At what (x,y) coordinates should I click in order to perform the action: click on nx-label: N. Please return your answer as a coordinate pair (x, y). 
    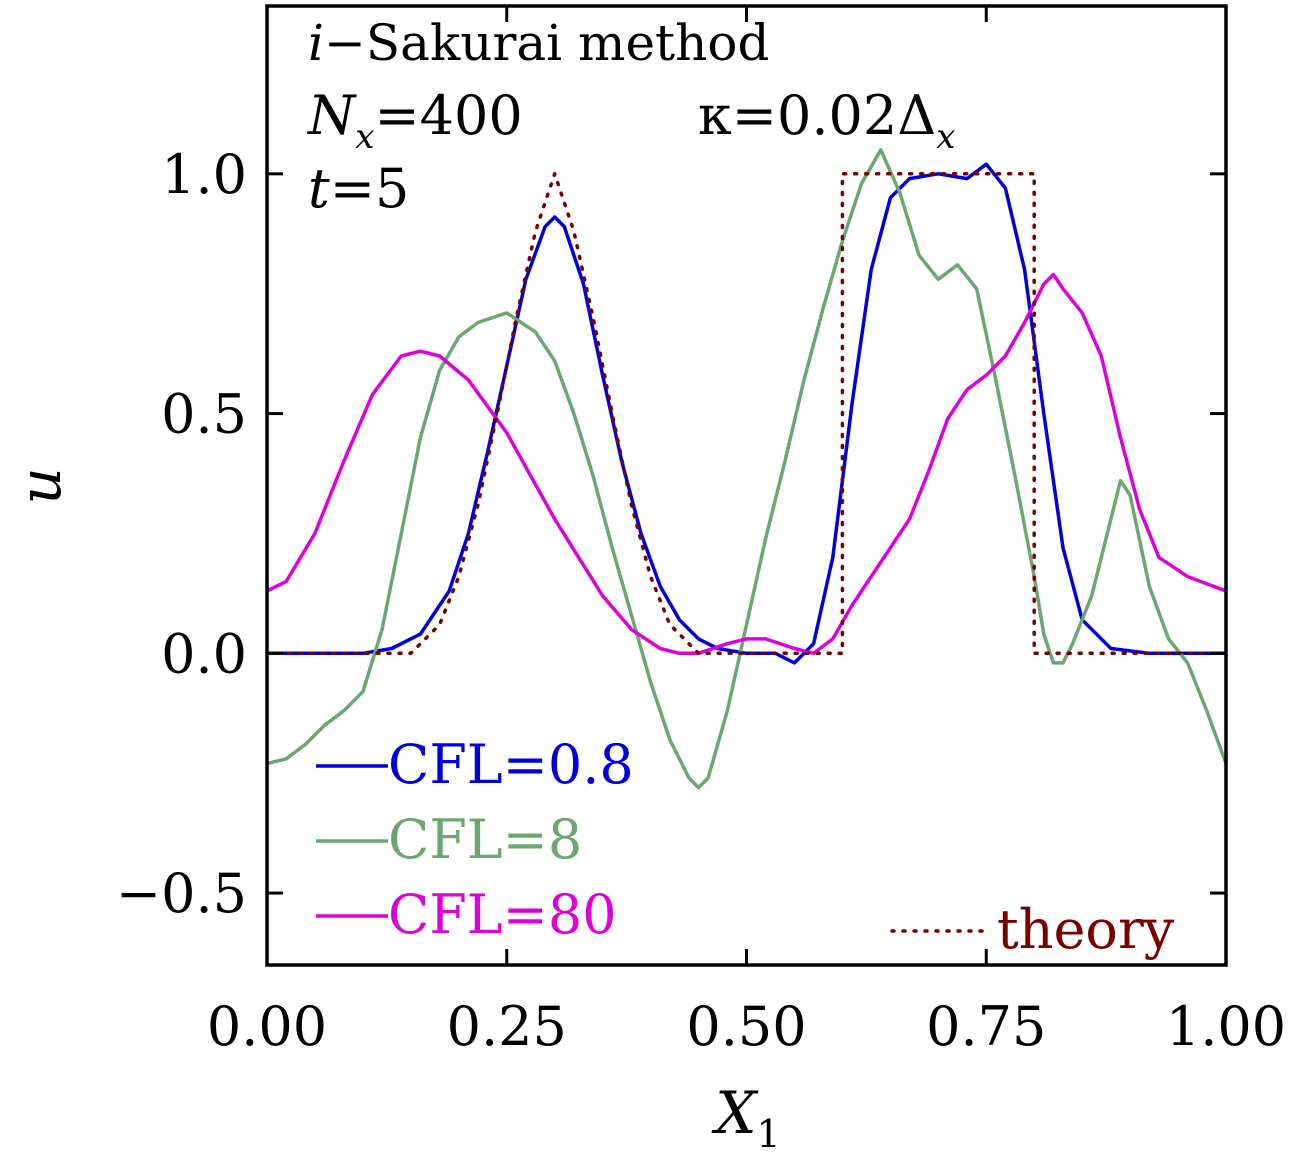
    Looking at the image, I should click on (331, 115).